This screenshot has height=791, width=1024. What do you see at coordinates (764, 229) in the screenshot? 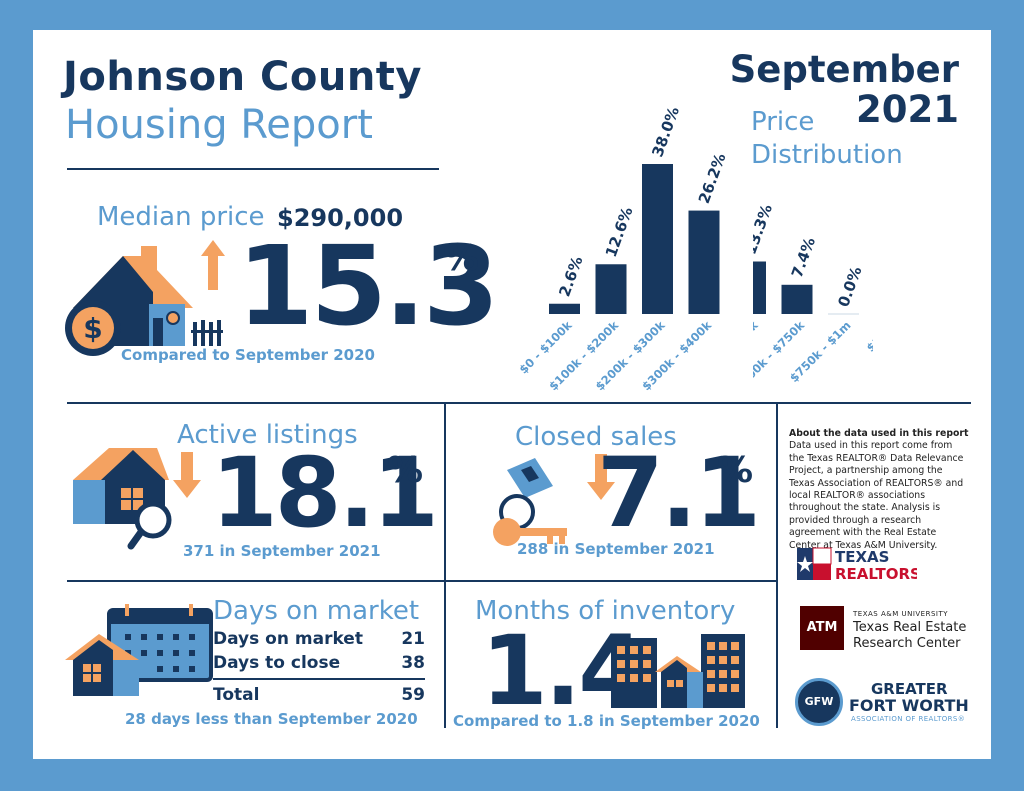
I see `bar-value-label-4: 13.3%` at bounding box center [764, 229].